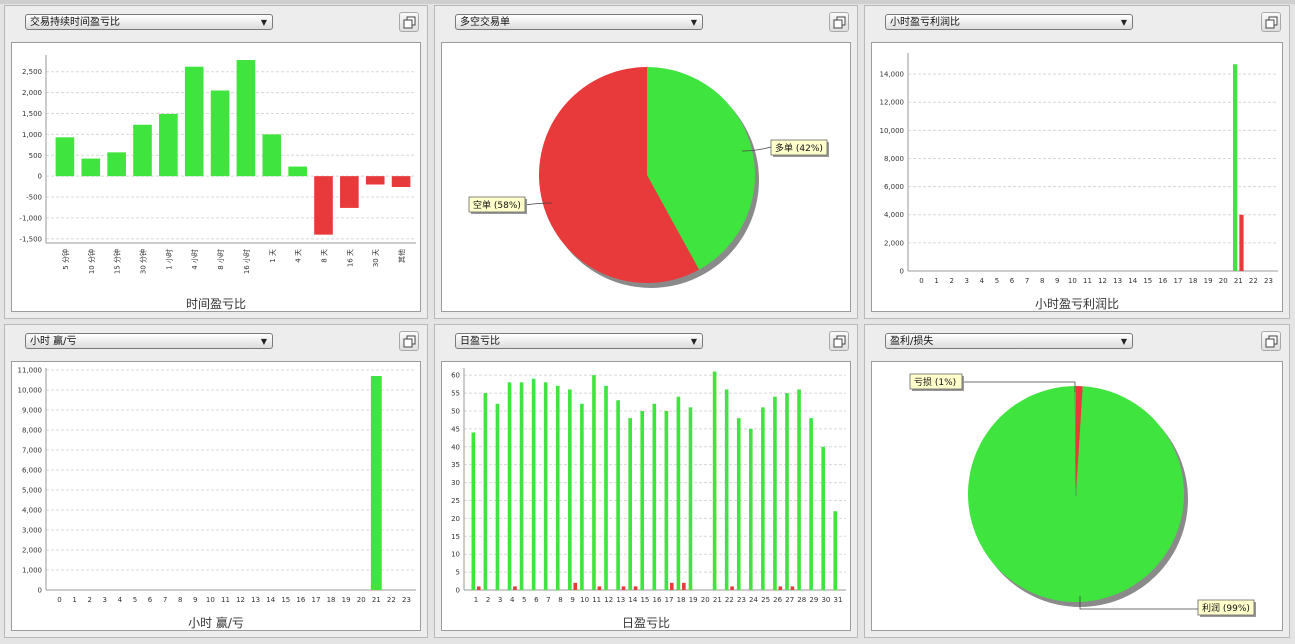  I want to click on x-tick-label: 2, so click(488, 600).